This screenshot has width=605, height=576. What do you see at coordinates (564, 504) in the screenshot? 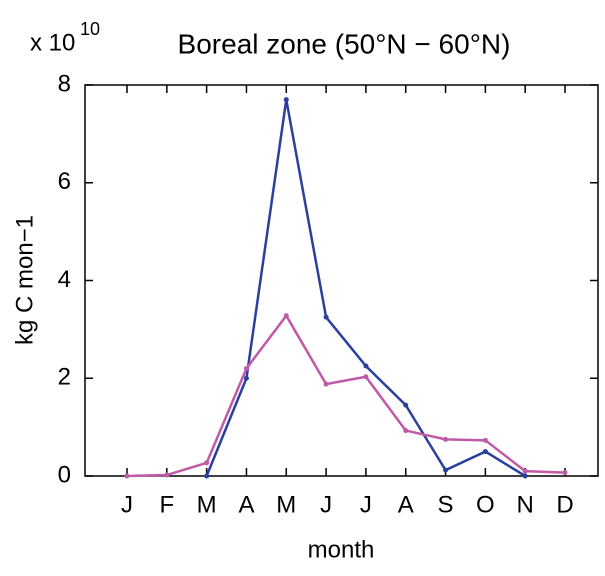
I see `x-tick-label: D` at bounding box center [564, 504].